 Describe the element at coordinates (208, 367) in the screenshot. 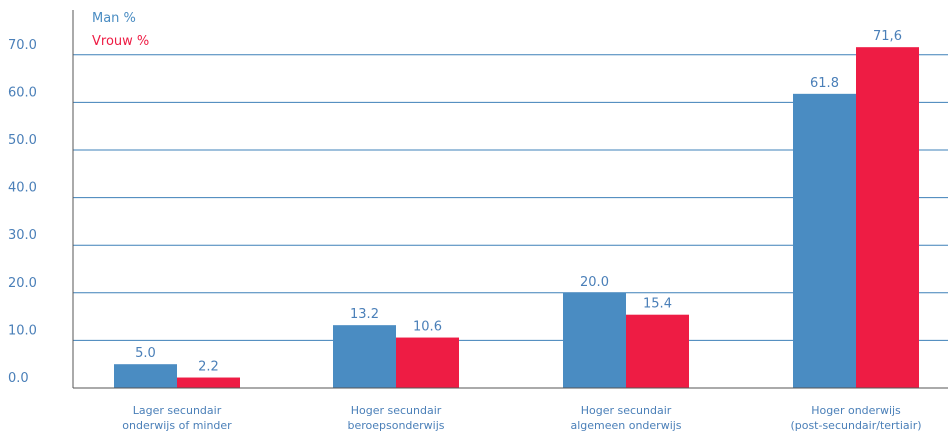

I see `data-label-vrouw: 2.2` at that location.